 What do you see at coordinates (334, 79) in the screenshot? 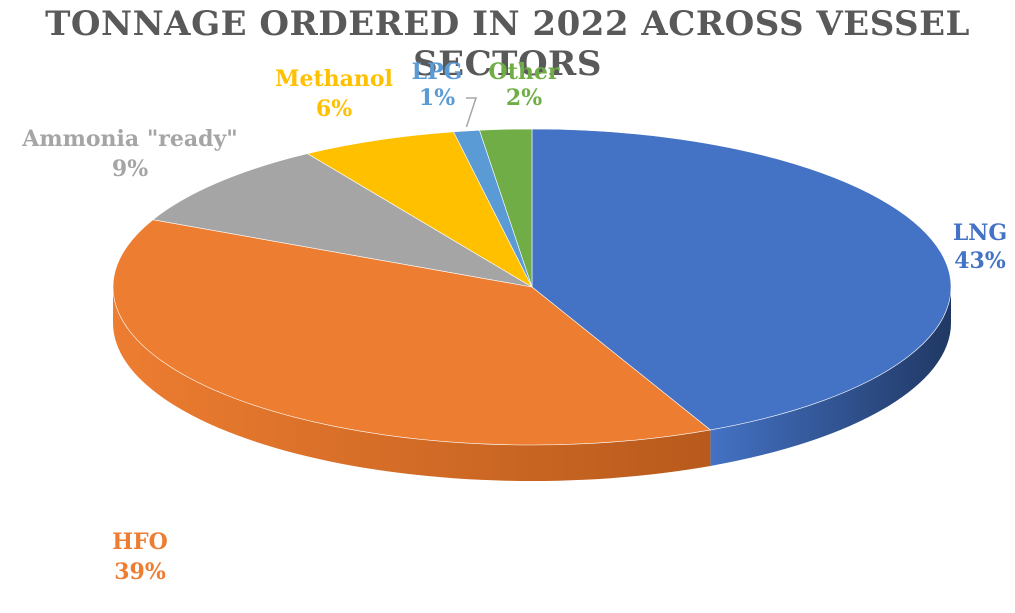
I see `data-label-name: Methanol` at bounding box center [334, 79].